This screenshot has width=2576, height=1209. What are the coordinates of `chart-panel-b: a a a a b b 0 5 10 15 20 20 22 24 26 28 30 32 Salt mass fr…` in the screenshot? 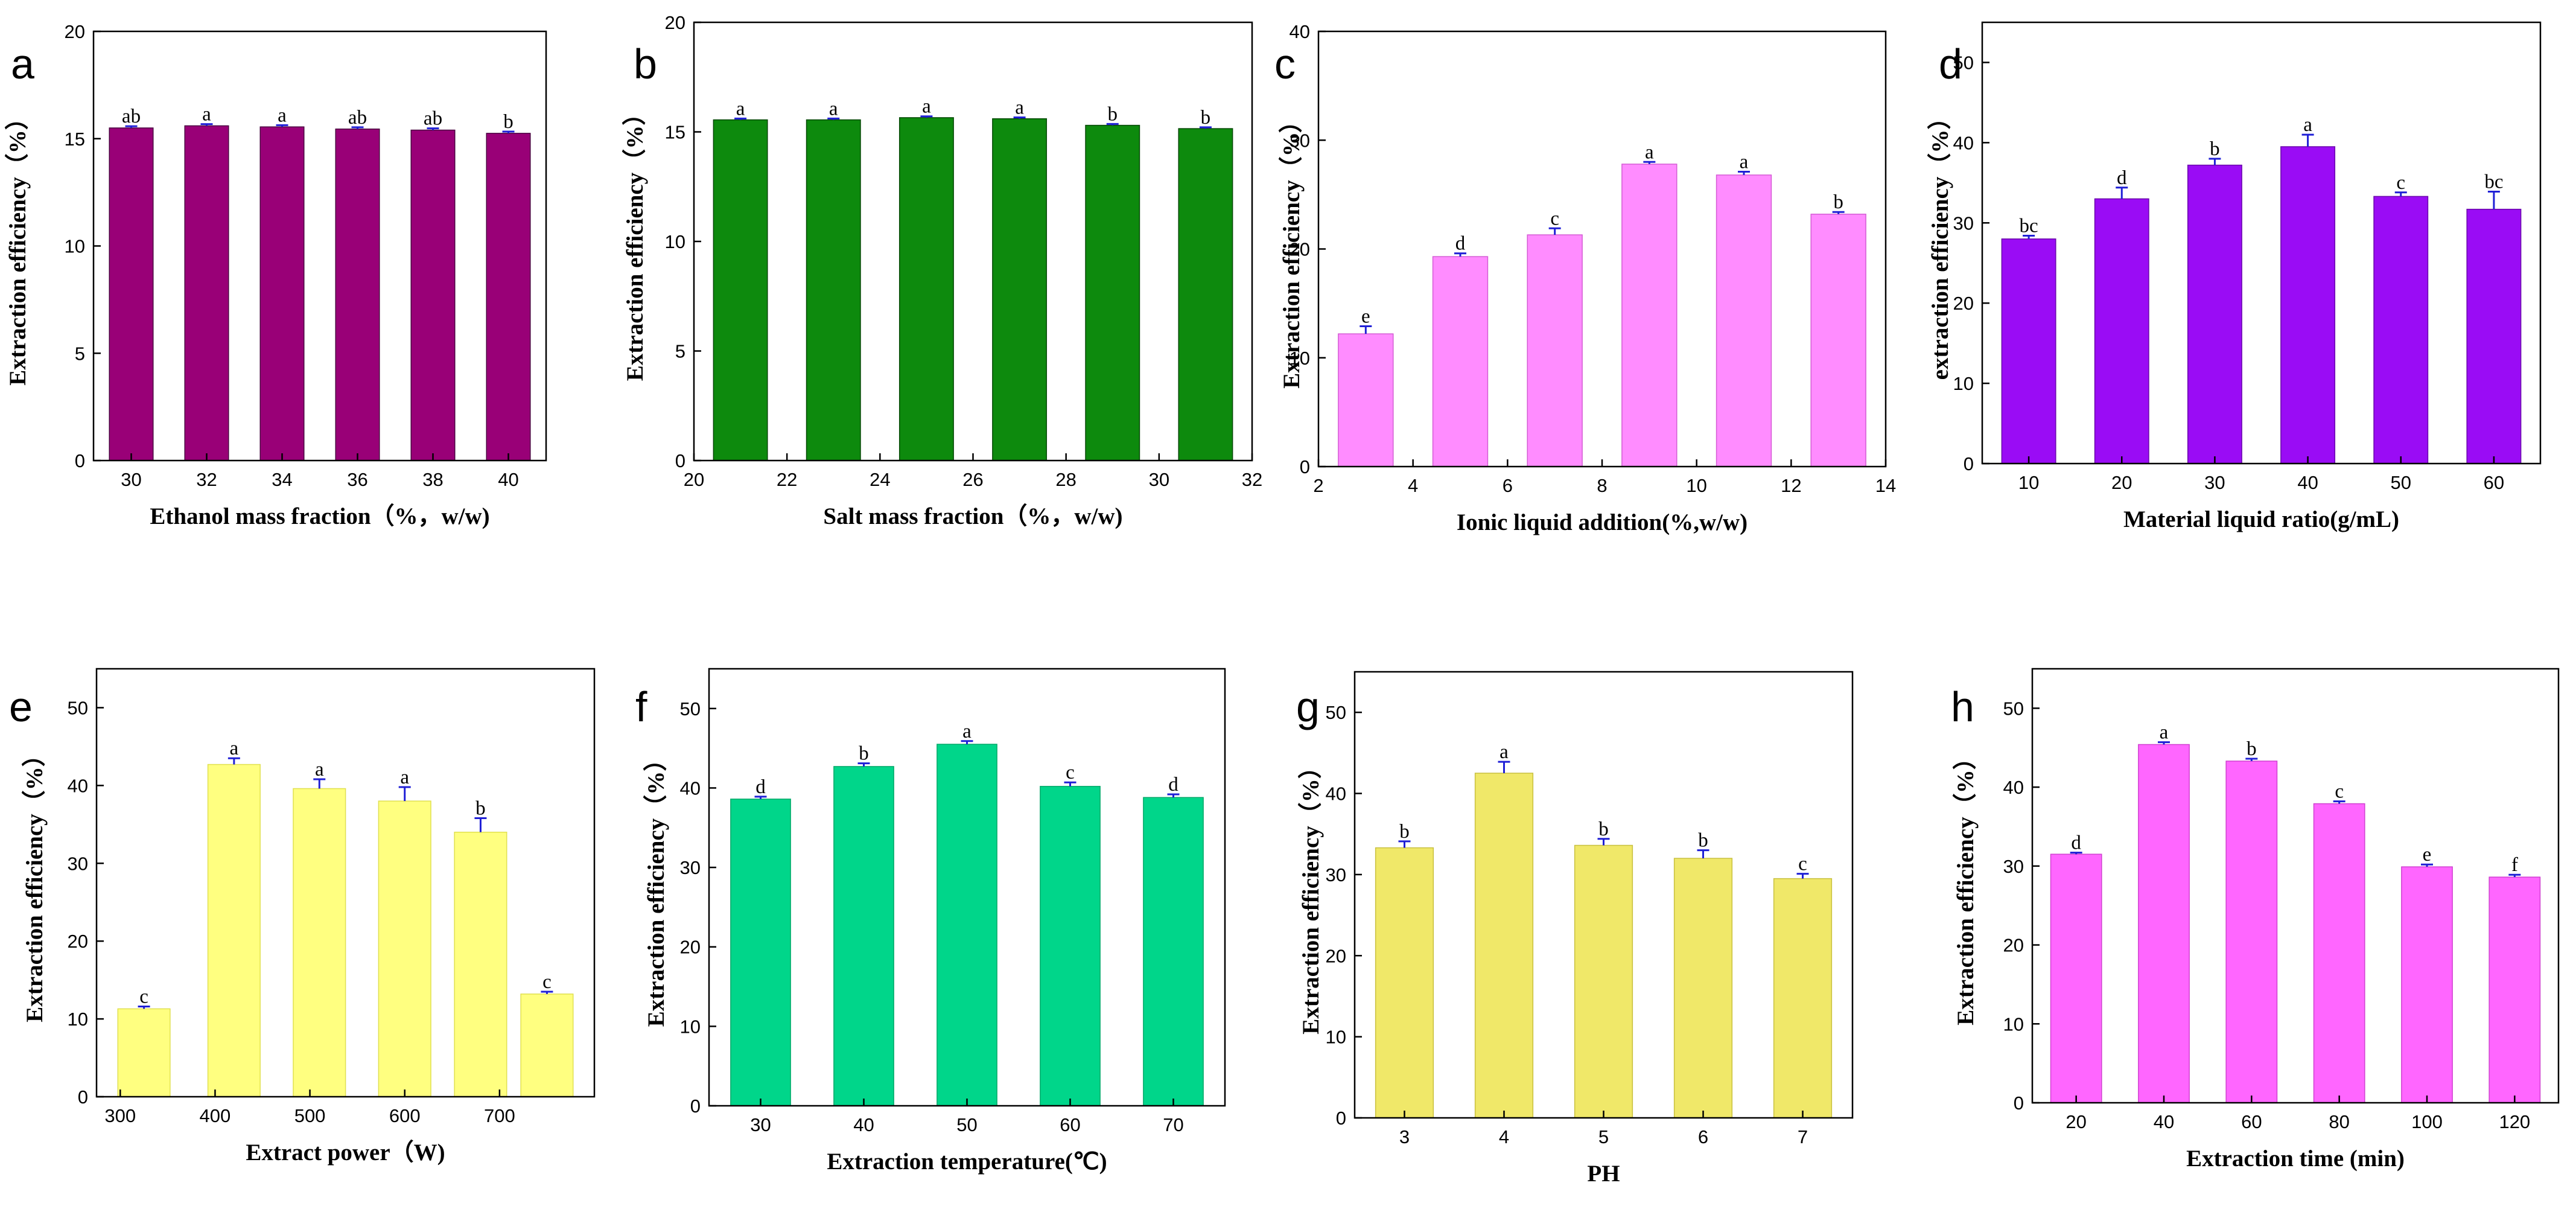 It's located at (942, 270).